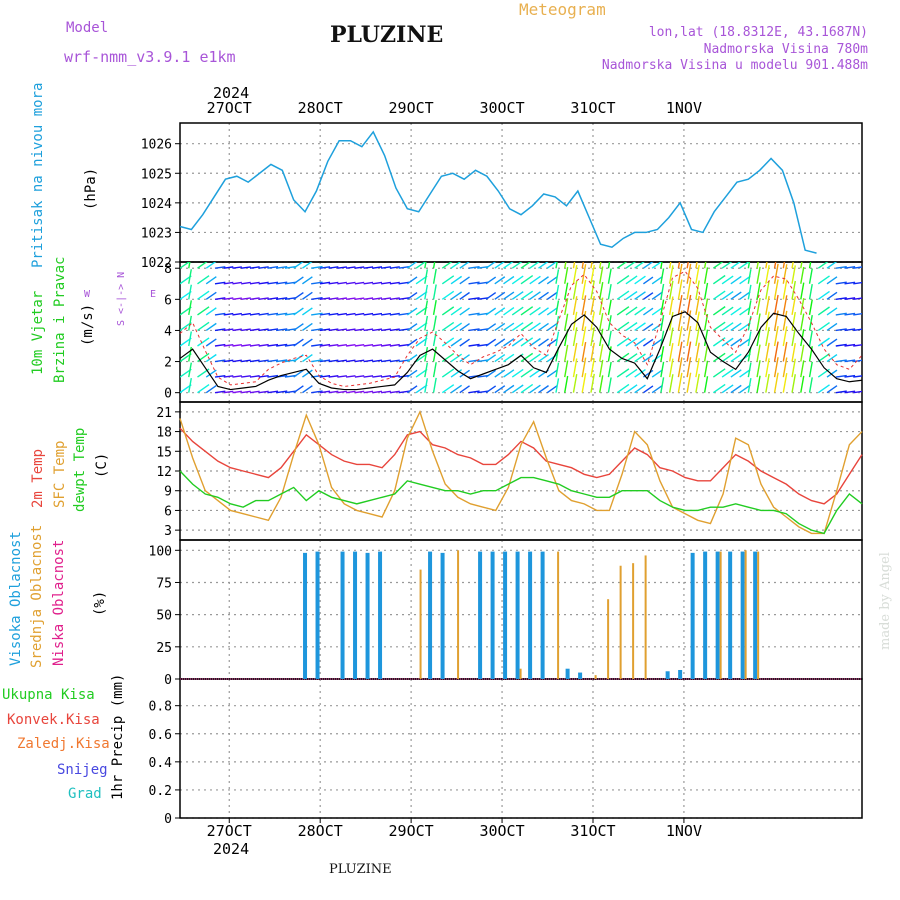  What do you see at coordinates (82, 770) in the screenshot?
I see `legend-snijeg: Snijeg` at bounding box center [82, 770].